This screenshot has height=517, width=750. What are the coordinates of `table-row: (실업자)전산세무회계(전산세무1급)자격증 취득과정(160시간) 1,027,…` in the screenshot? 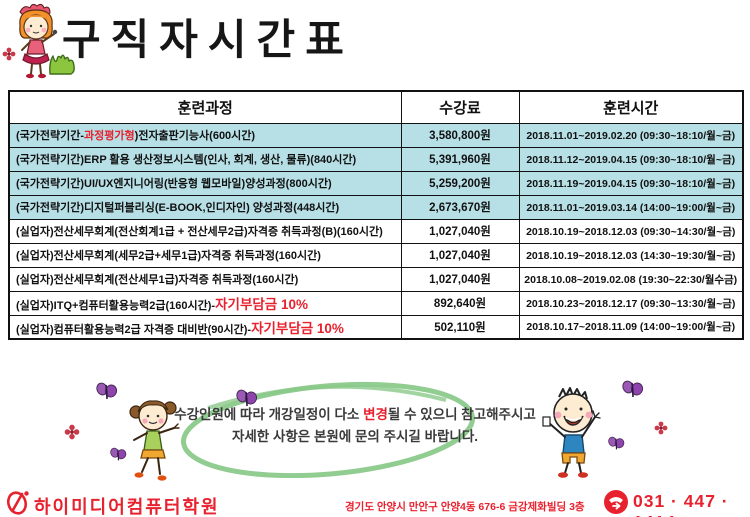 It's located at (376, 279).